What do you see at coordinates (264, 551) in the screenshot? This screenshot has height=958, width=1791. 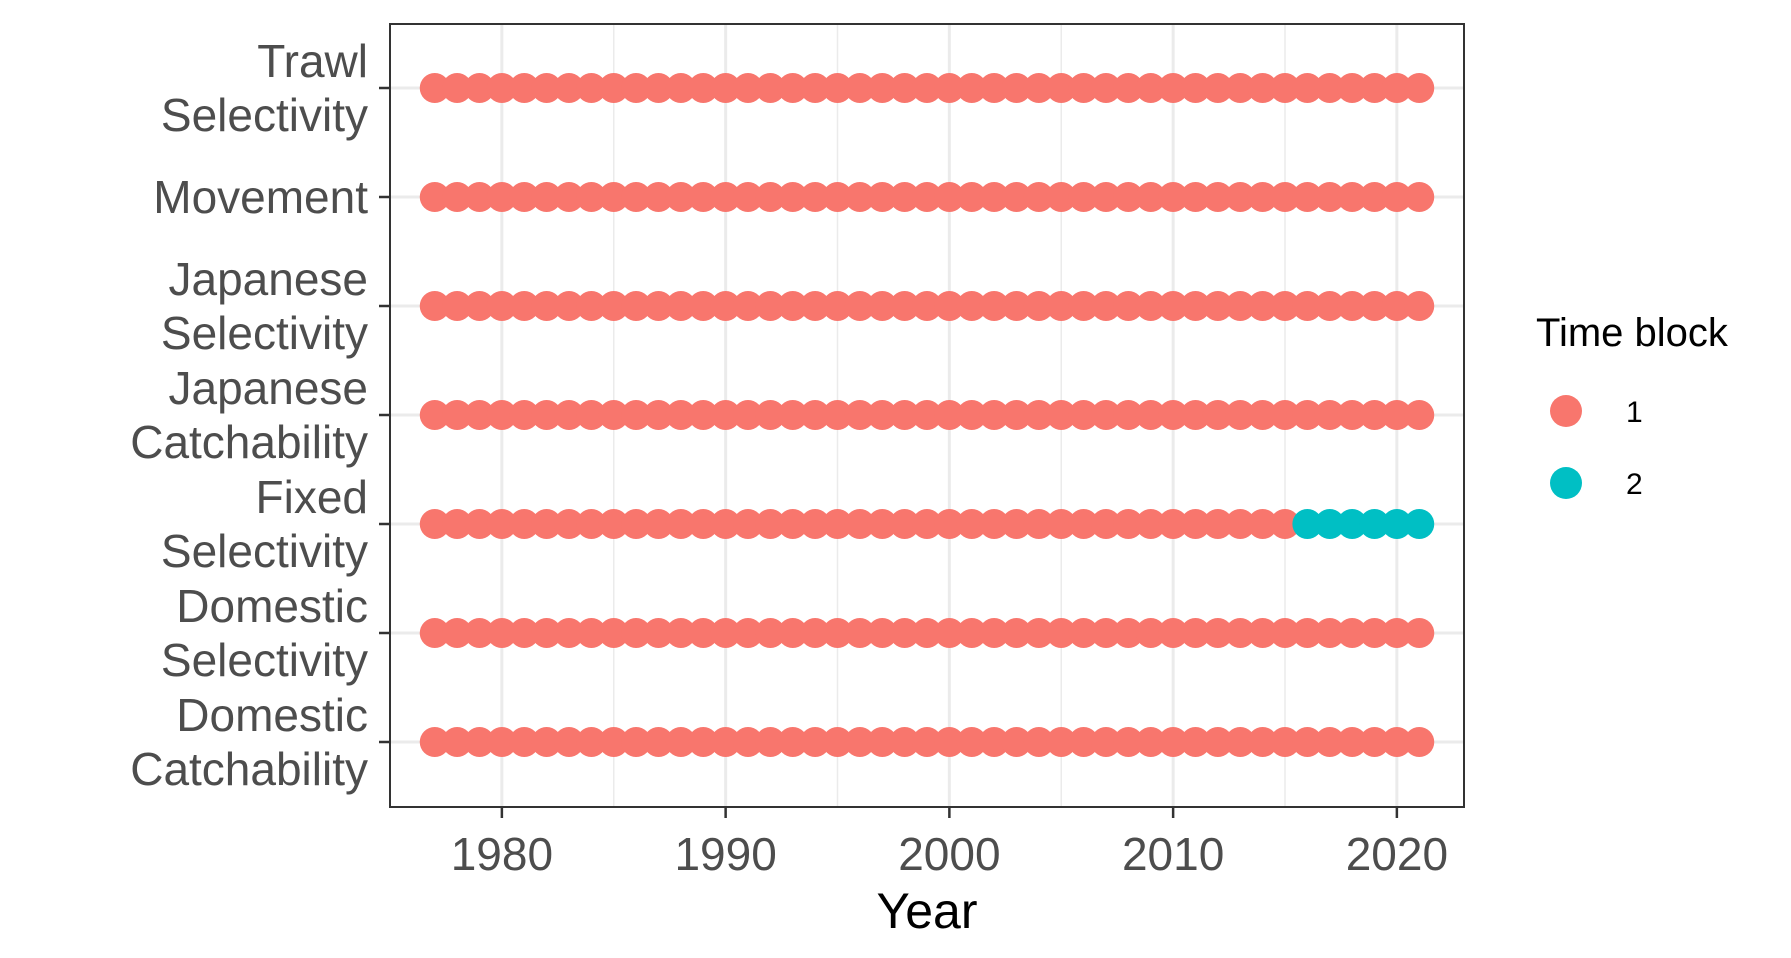 I see `y-tick-label: Selectivity` at bounding box center [264, 551].